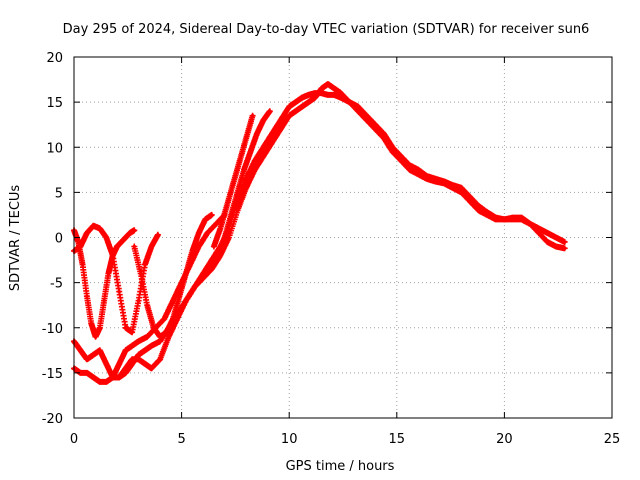 The width and height of the screenshot is (640, 480). Describe the element at coordinates (56, 284) in the screenshot. I see `y-tick-label: -5` at that location.